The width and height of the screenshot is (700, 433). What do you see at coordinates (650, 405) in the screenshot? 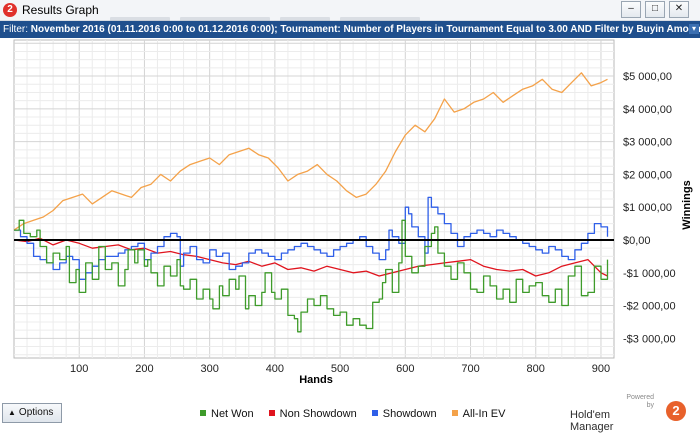
I see `powered-by-line-2: by` at bounding box center [650, 405].